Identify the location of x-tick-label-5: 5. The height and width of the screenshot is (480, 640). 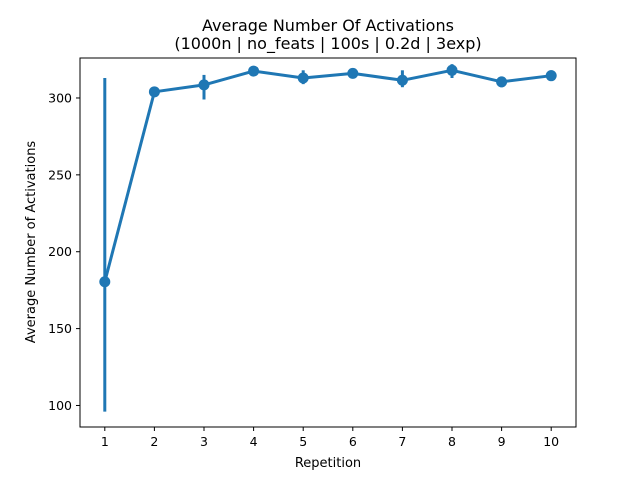
(303, 441).